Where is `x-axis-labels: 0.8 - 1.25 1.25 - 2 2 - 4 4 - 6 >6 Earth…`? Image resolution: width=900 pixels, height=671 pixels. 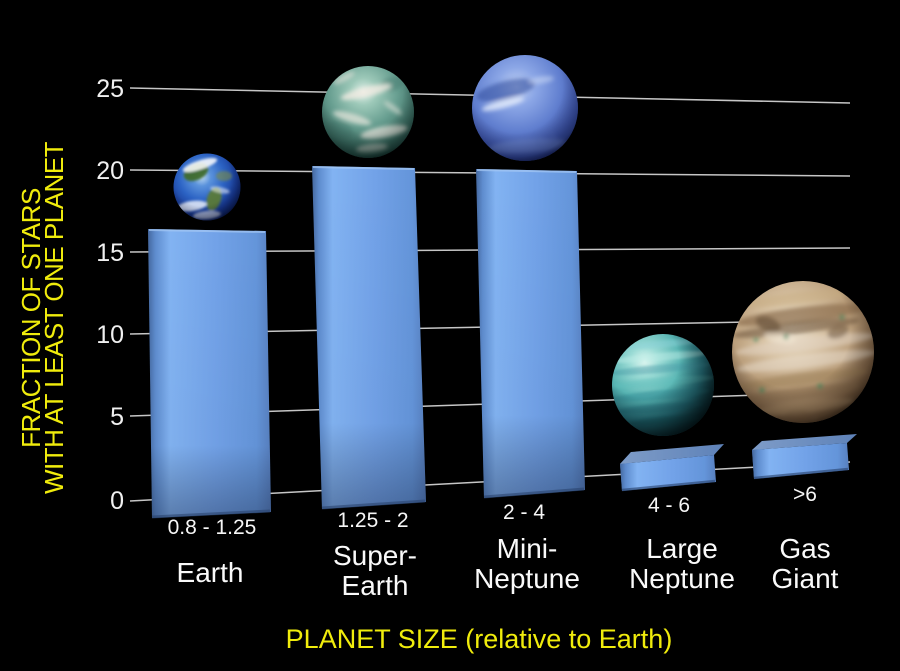
x-axis-labels: 0.8 - 1.25 1.25 - 2 2 - 4 4 - 6 >6 Earth… is located at coordinates (503, 542).